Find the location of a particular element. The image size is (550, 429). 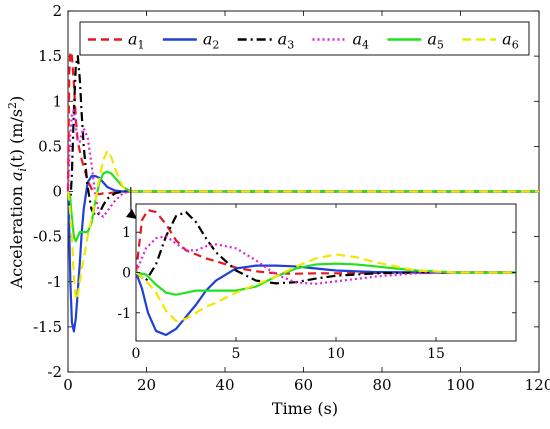

y-tick-label: -0.5 is located at coordinates (47, 237).